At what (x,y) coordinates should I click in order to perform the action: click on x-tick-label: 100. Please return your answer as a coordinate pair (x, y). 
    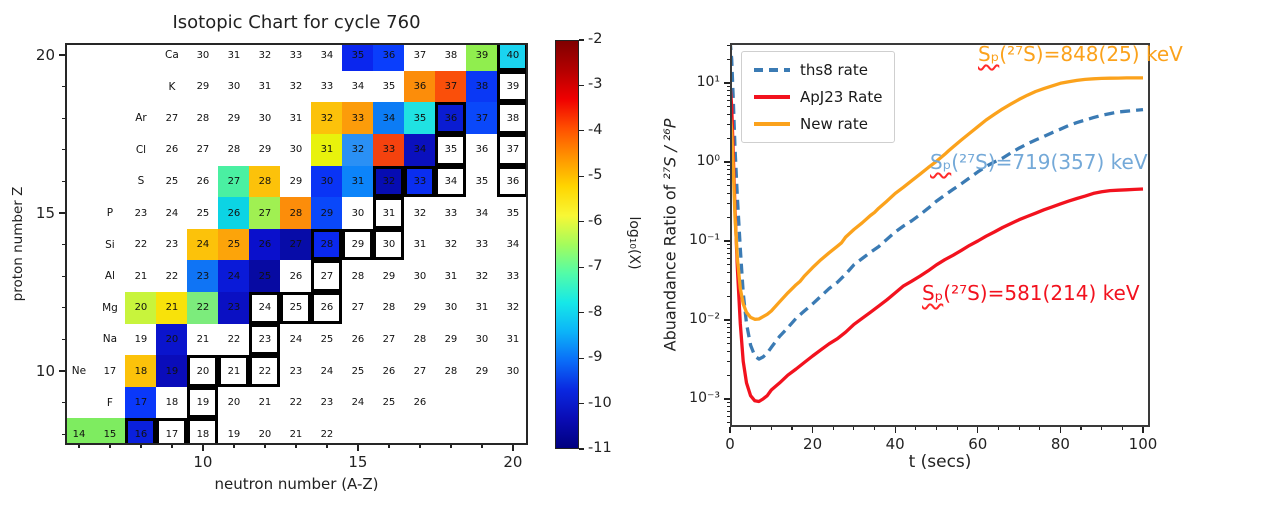
    Looking at the image, I should click on (1143, 444).